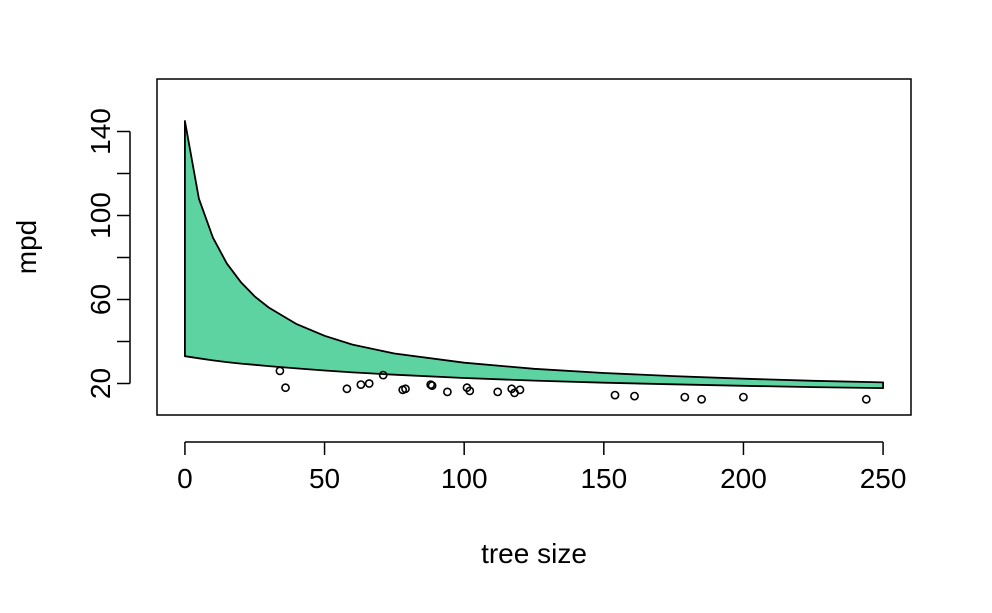 This screenshot has height=613, width=992. Describe the element at coordinates (100, 131) in the screenshot. I see `y-tick-label: 140` at that location.